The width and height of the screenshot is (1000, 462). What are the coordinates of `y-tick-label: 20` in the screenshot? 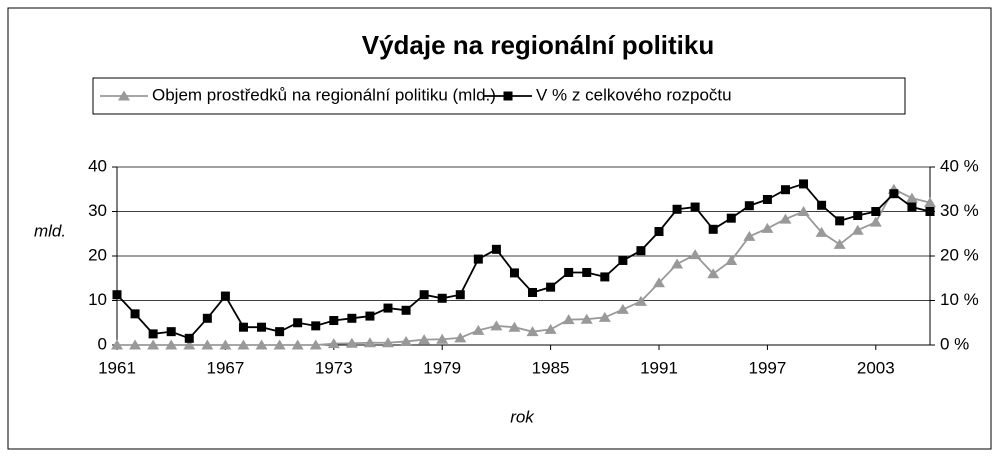 It's located at (97, 254).